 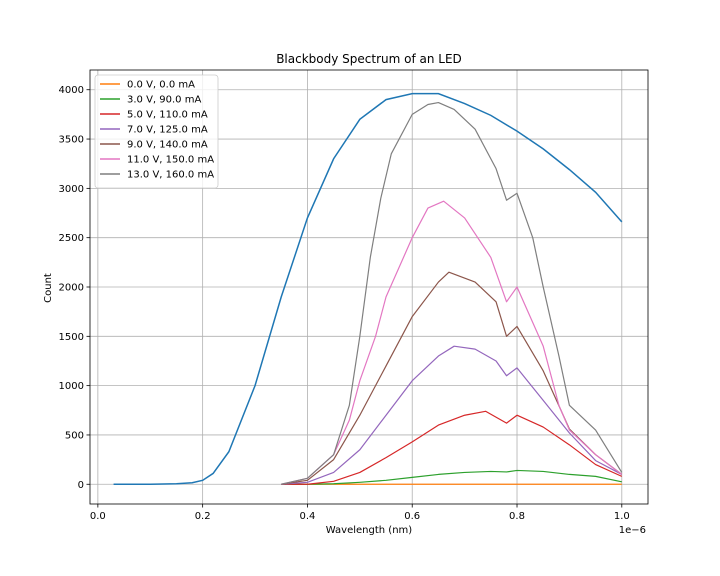 I want to click on y-tick-label: 1000, so click(x=71, y=386).